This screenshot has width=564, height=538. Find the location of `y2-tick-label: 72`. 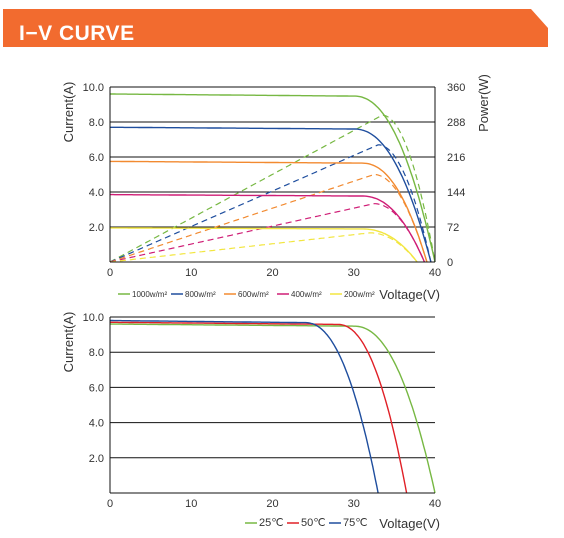

y2-tick-label: 72 is located at coordinates (453, 228).